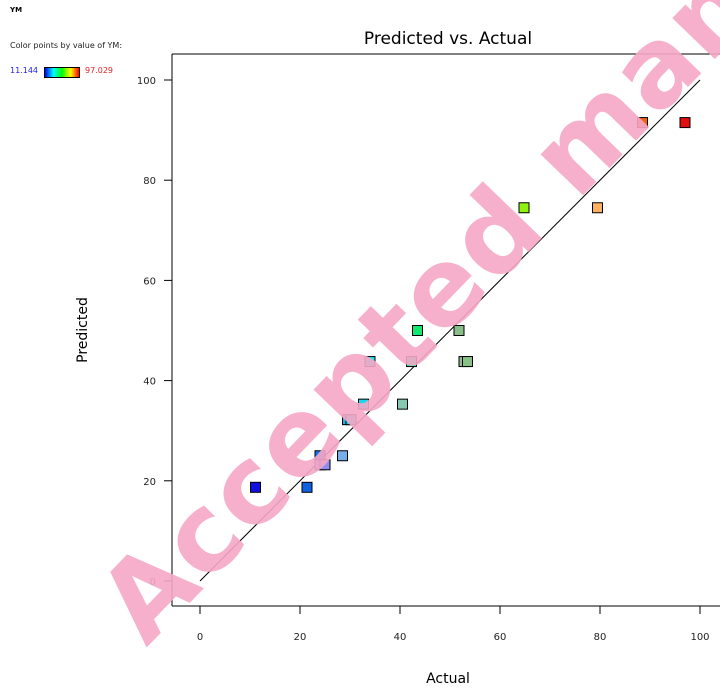  What do you see at coordinates (200, 637) in the screenshot?
I see `x-tick-label: 0` at bounding box center [200, 637].